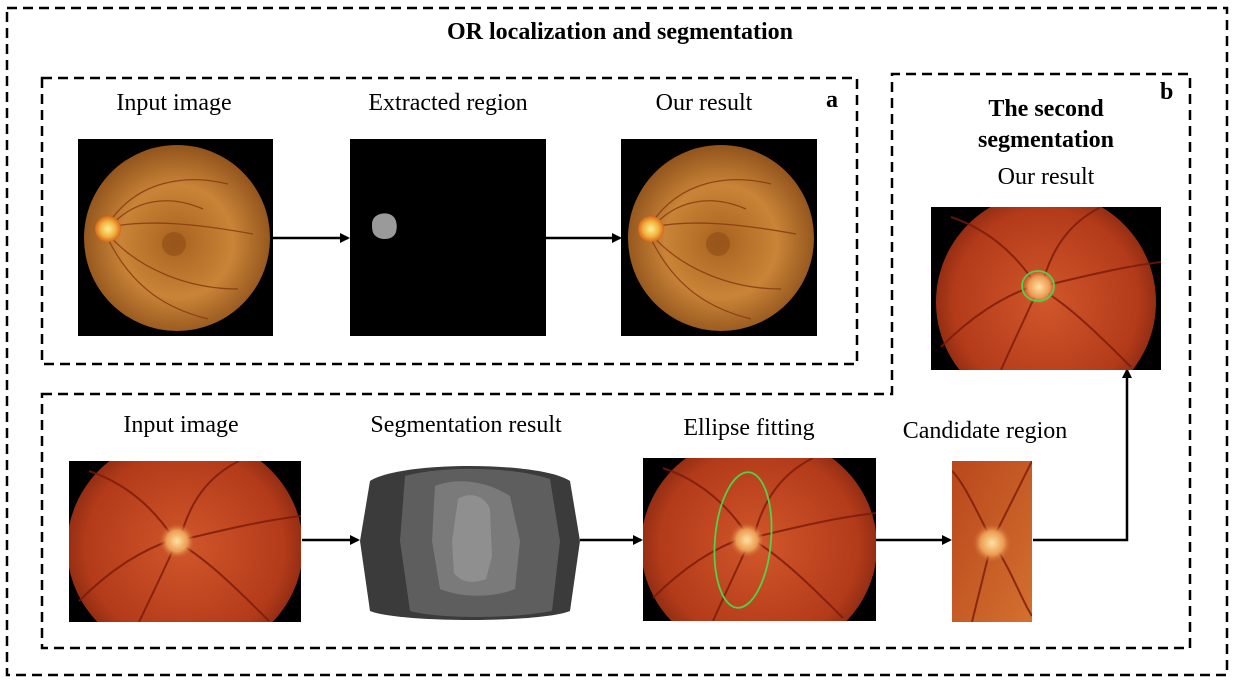 The width and height of the screenshot is (1235, 681). What do you see at coordinates (1046, 288) in the screenshot?
I see `second-segmentation-result-image` at bounding box center [1046, 288].